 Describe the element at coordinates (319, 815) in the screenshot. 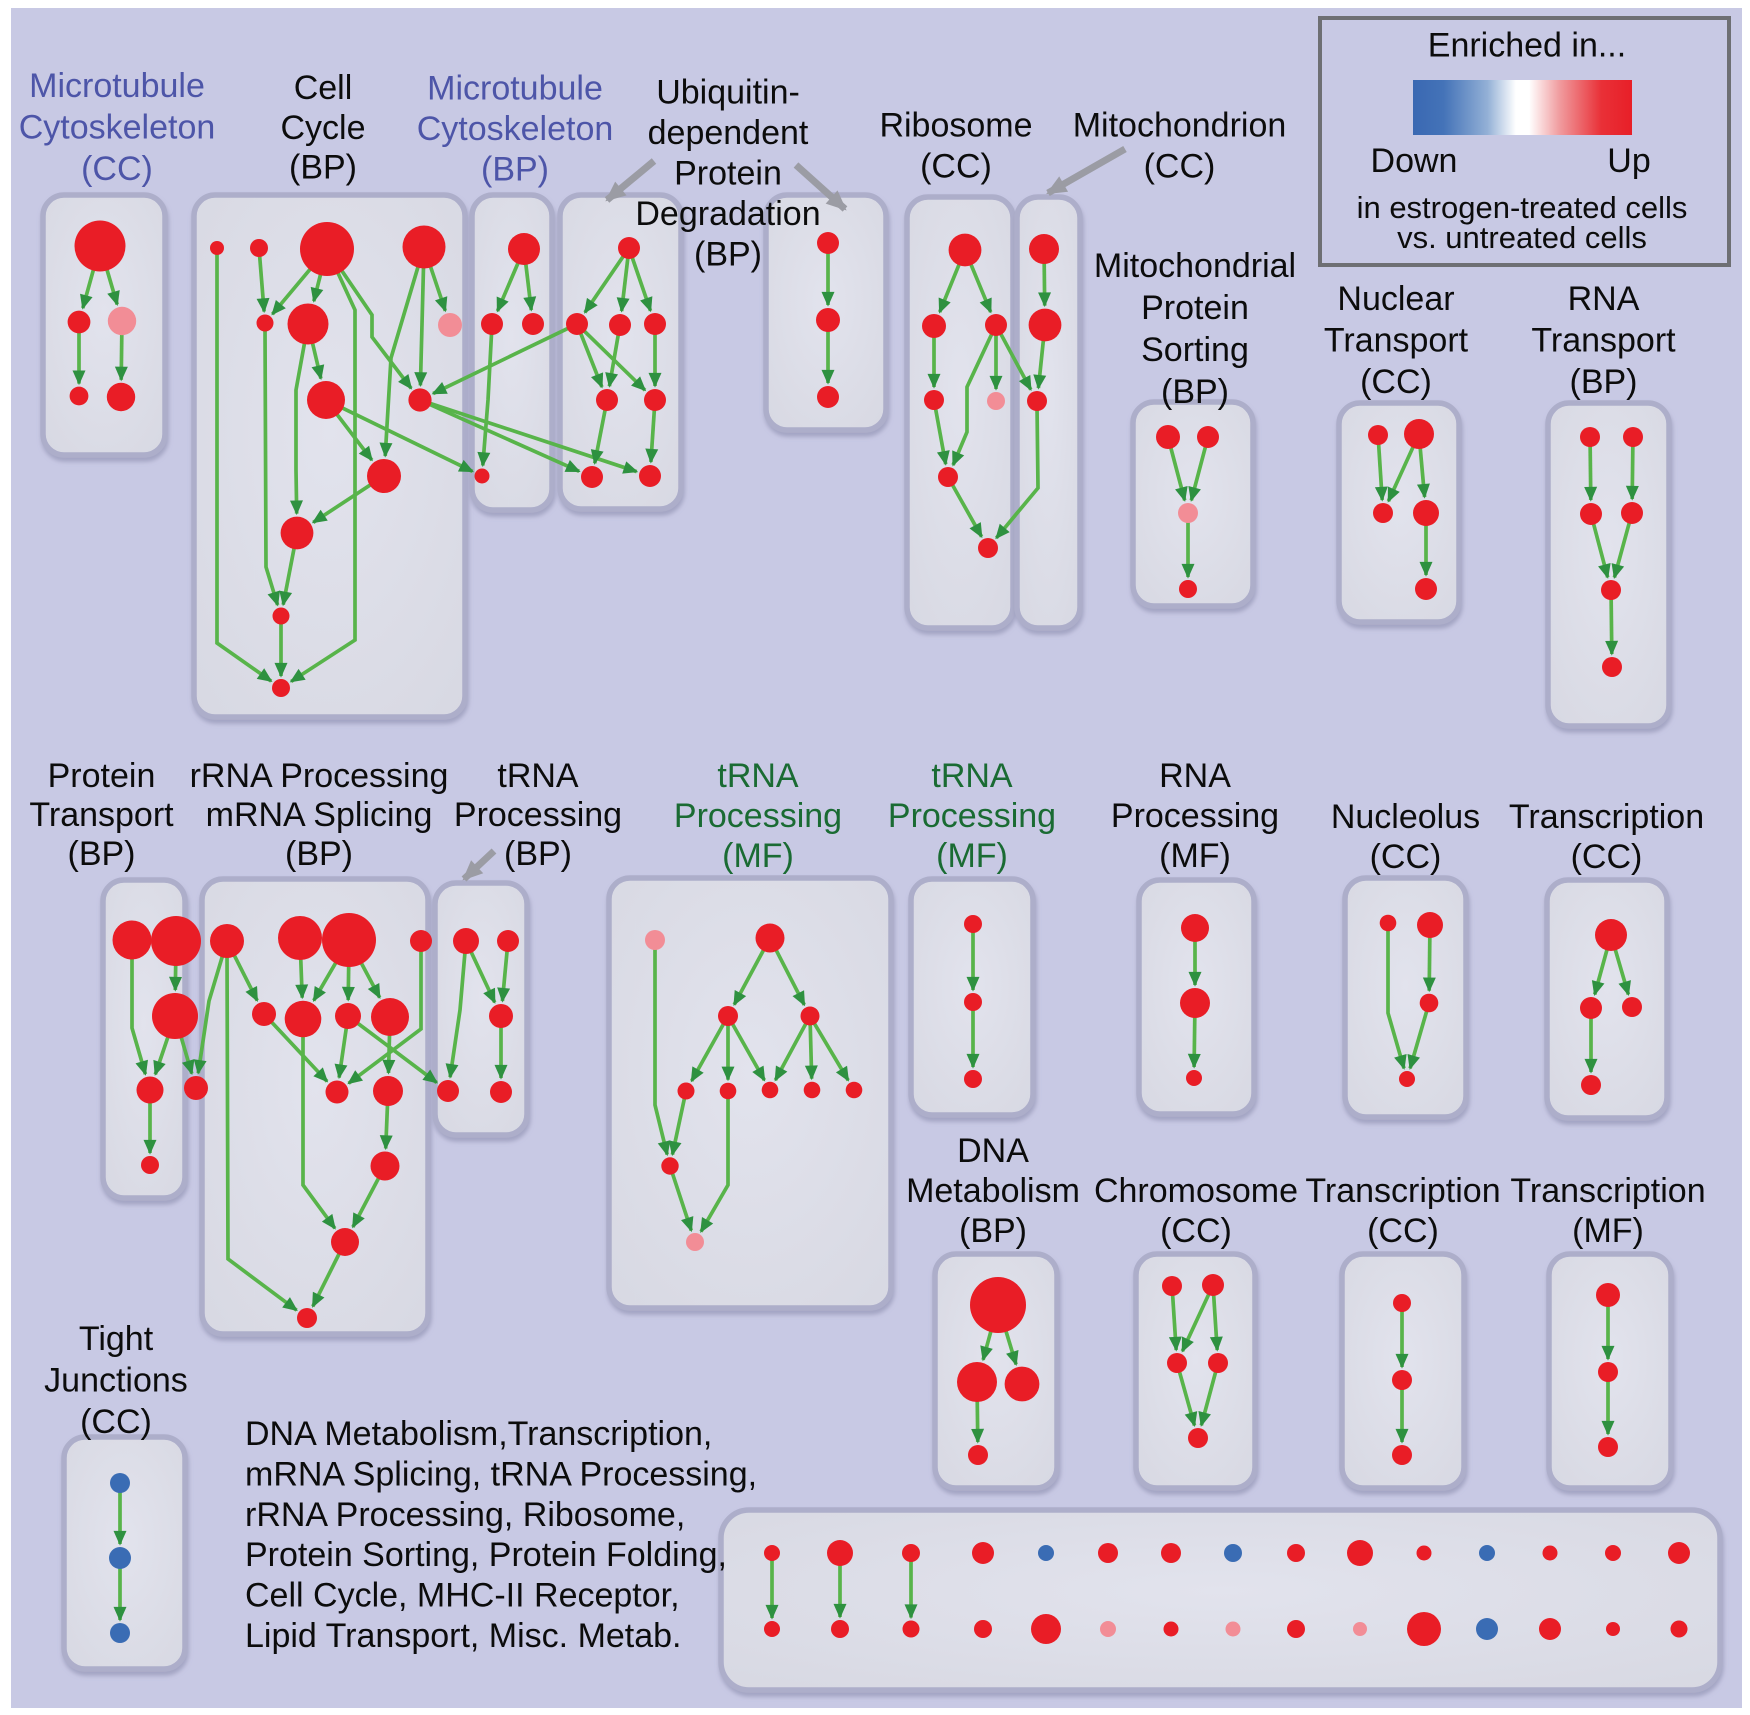

I see `svg-text: mRNA Splicing` at that location.